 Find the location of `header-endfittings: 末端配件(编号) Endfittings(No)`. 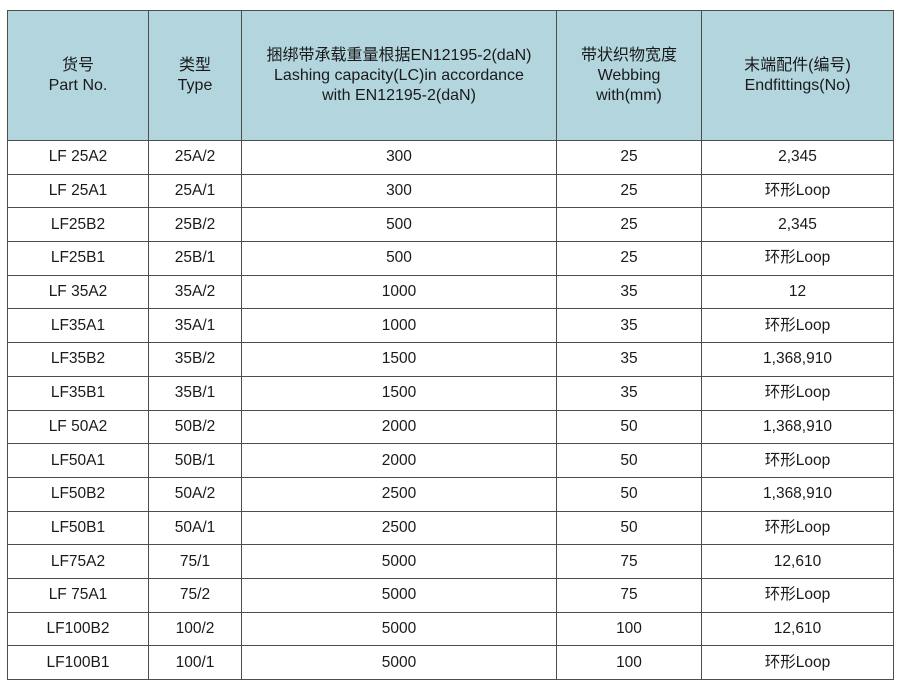

header-endfittings: 末端配件(编号) Endfittings(No) is located at coordinates (797, 75).